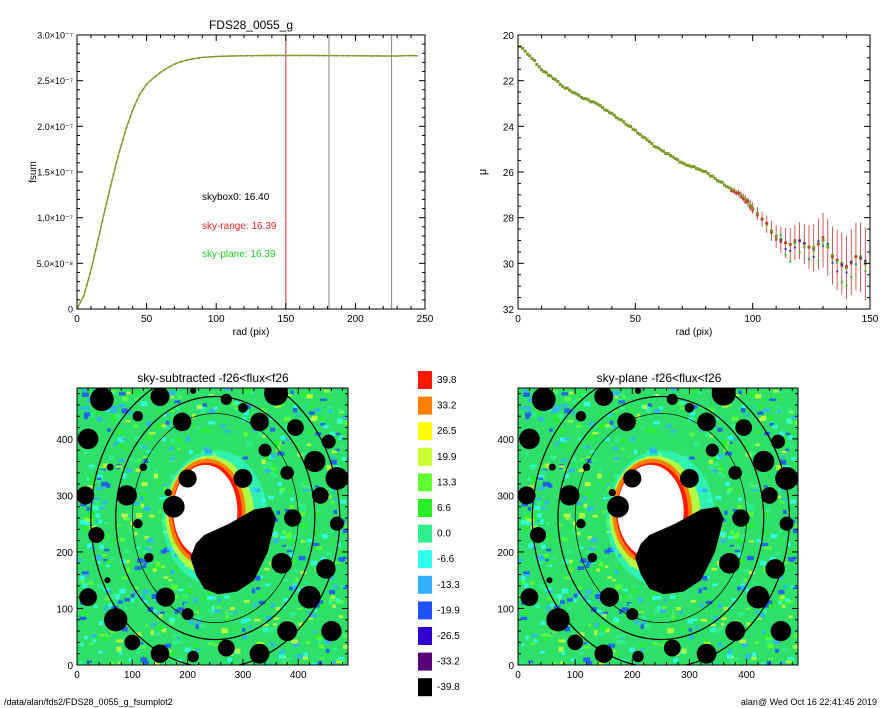 Image resolution: width=885 pixels, height=708 pixels. What do you see at coordinates (509, 264) in the screenshot?
I see `y-tick-label: 30` at bounding box center [509, 264].